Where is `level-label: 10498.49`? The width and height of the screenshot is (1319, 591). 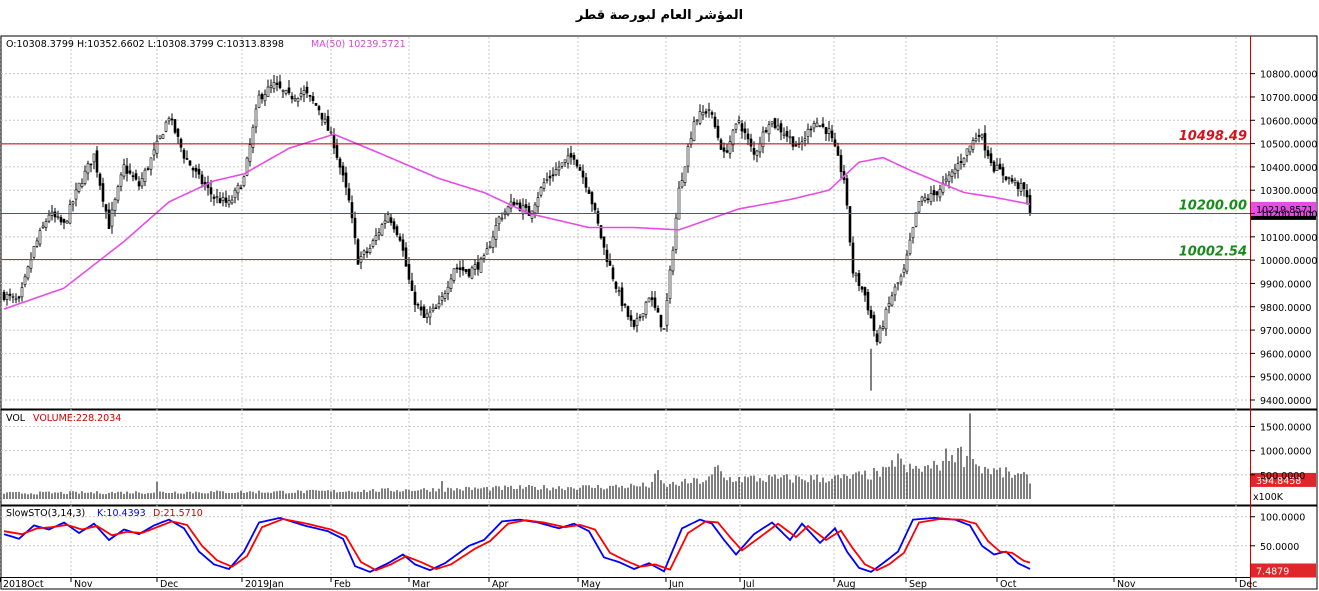
level-label: 10498.49 is located at coordinates (1213, 136).